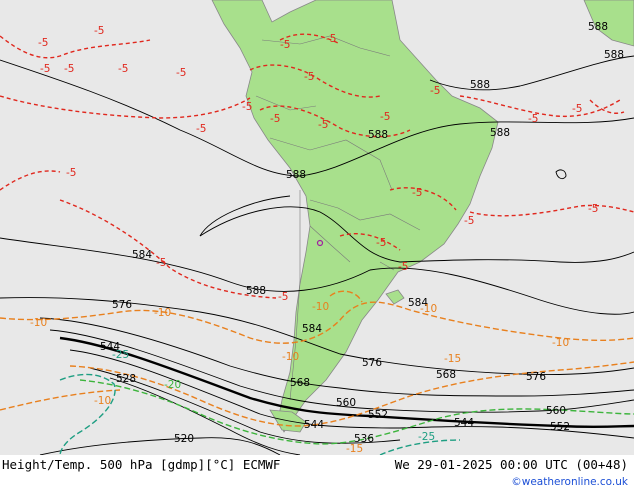  What do you see at coordinates (561, 174) in the screenshot?
I see `contour-closed-loop` at bounding box center [561, 174].